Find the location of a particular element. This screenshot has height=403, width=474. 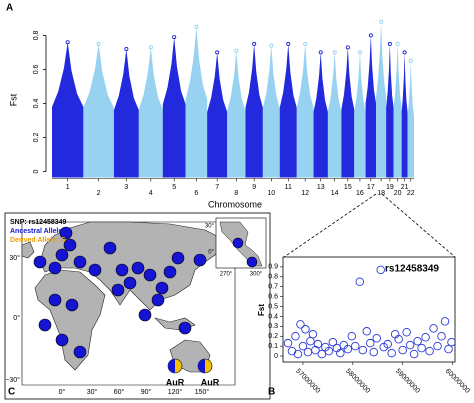

lon-tick-label: 0° is located at coordinates (62, 392).